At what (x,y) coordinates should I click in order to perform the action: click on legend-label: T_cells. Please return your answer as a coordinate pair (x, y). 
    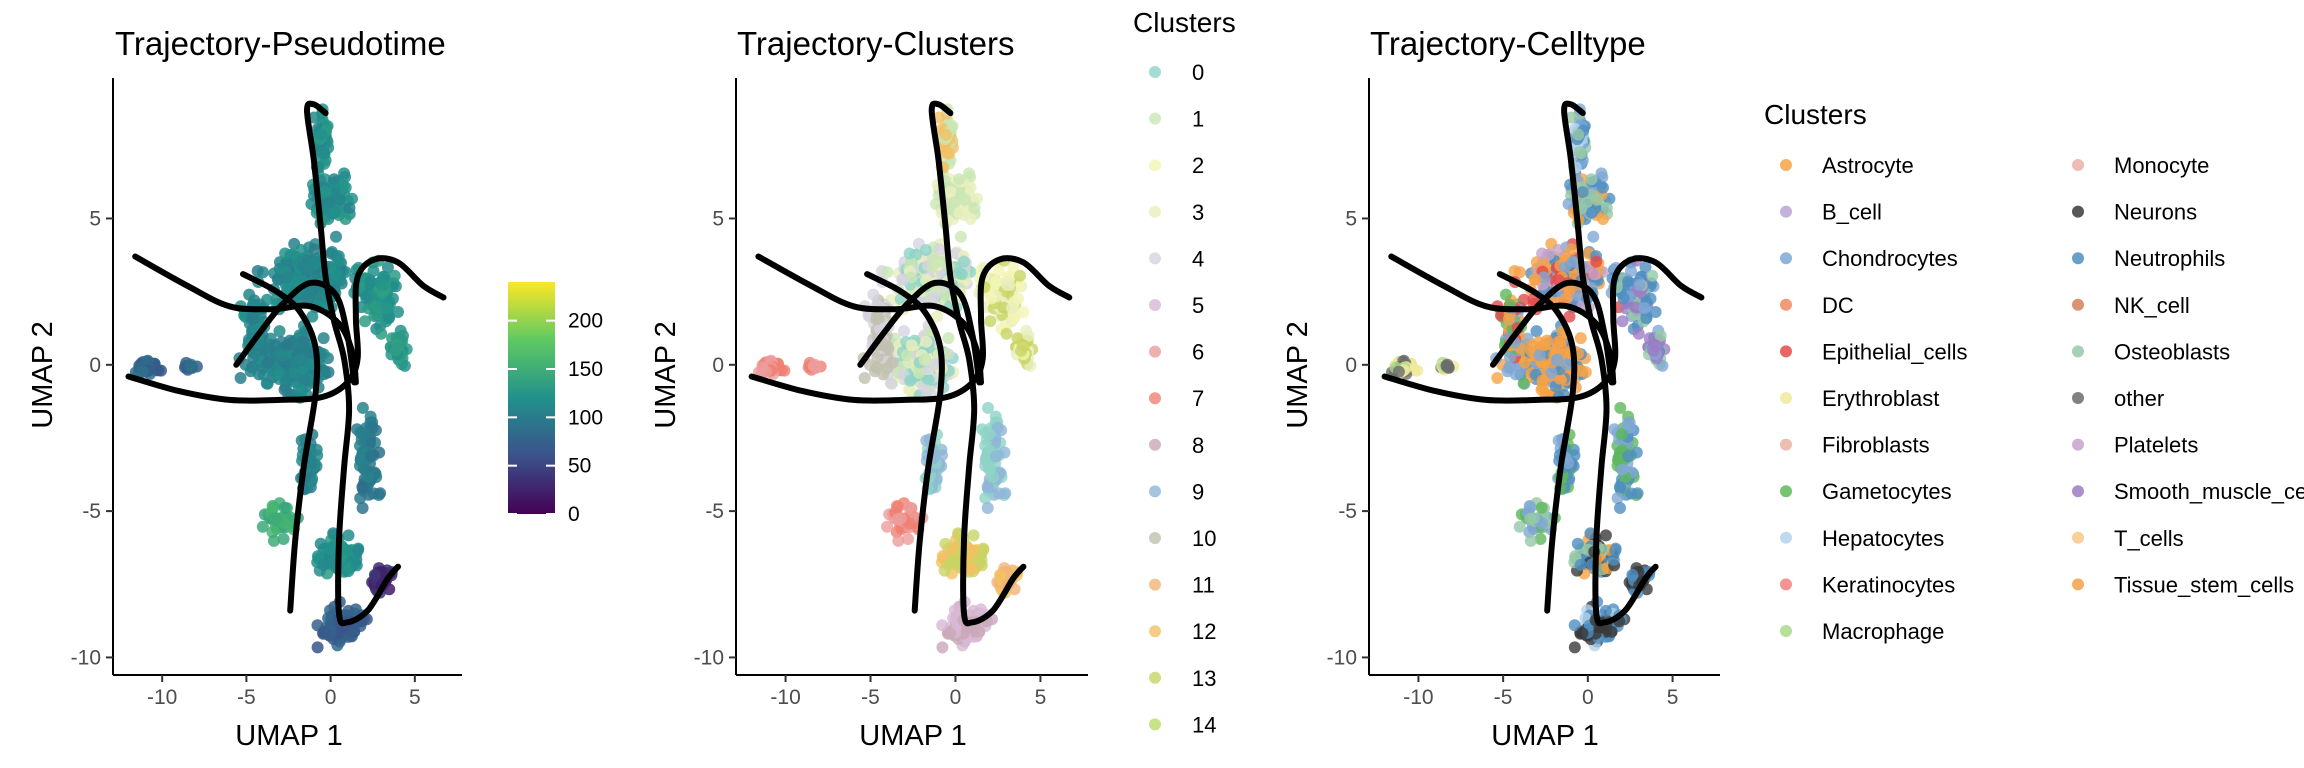
    Looking at the image, I should click on (2149, 538).